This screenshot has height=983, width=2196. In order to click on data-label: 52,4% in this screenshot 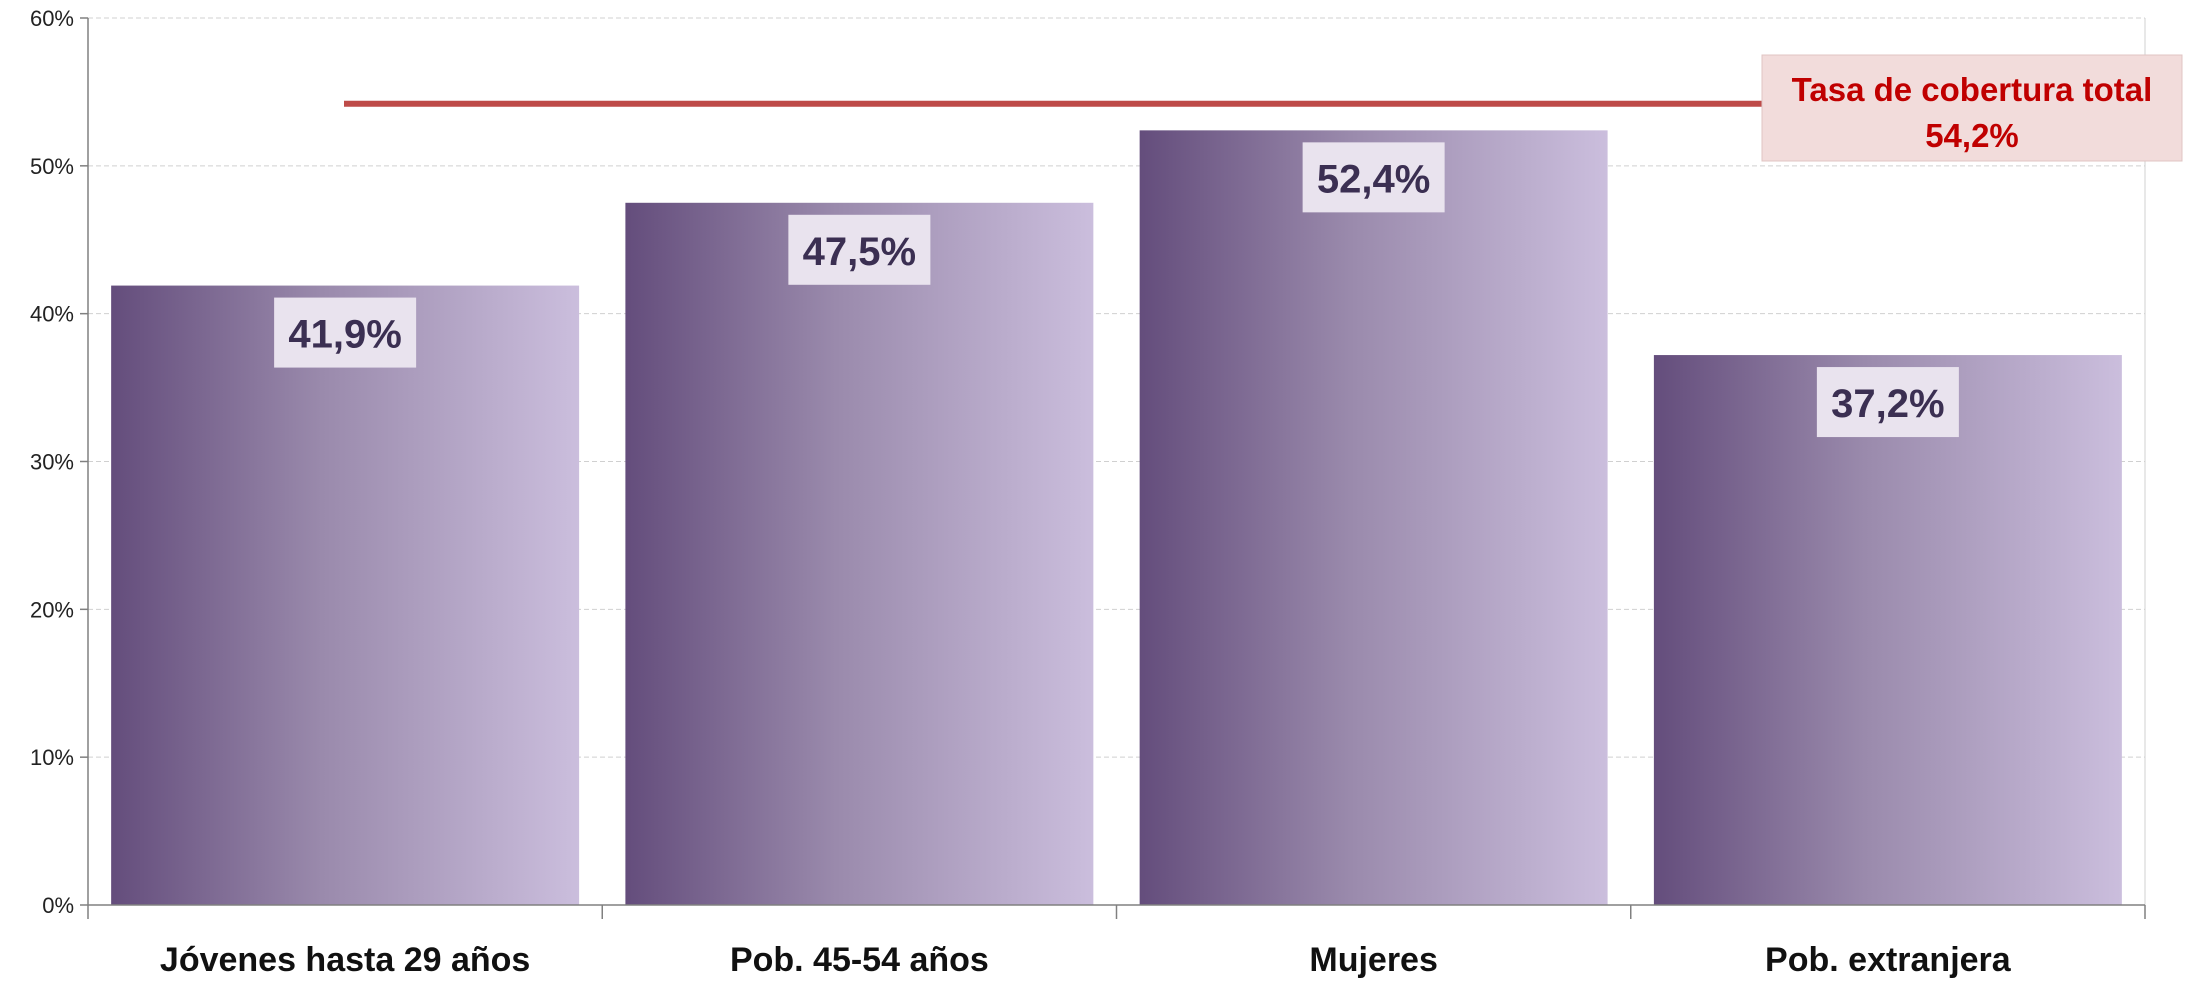, I will do `click(1373, 179)`.